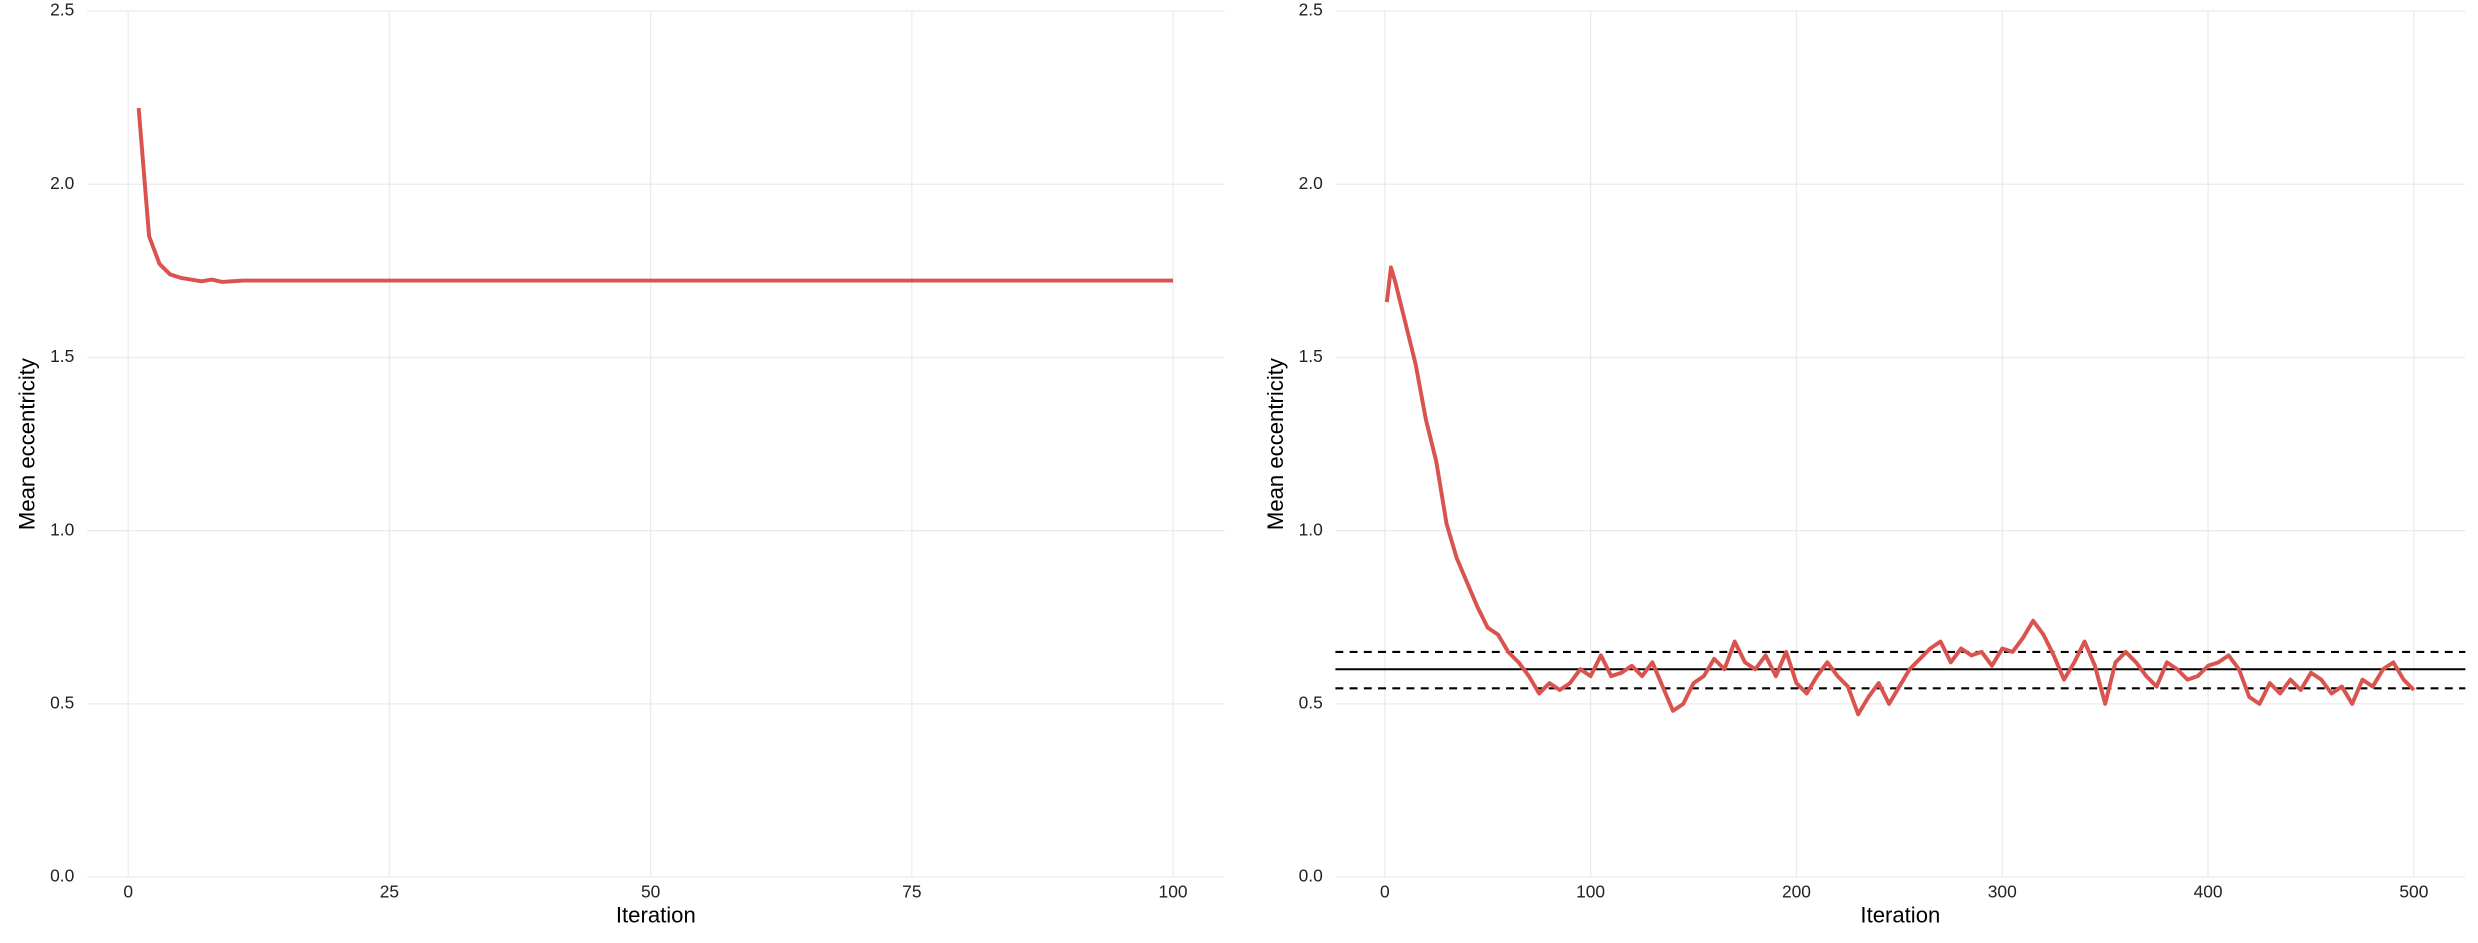  I want to click on x-tick-label: 400, so click(2208, 891).